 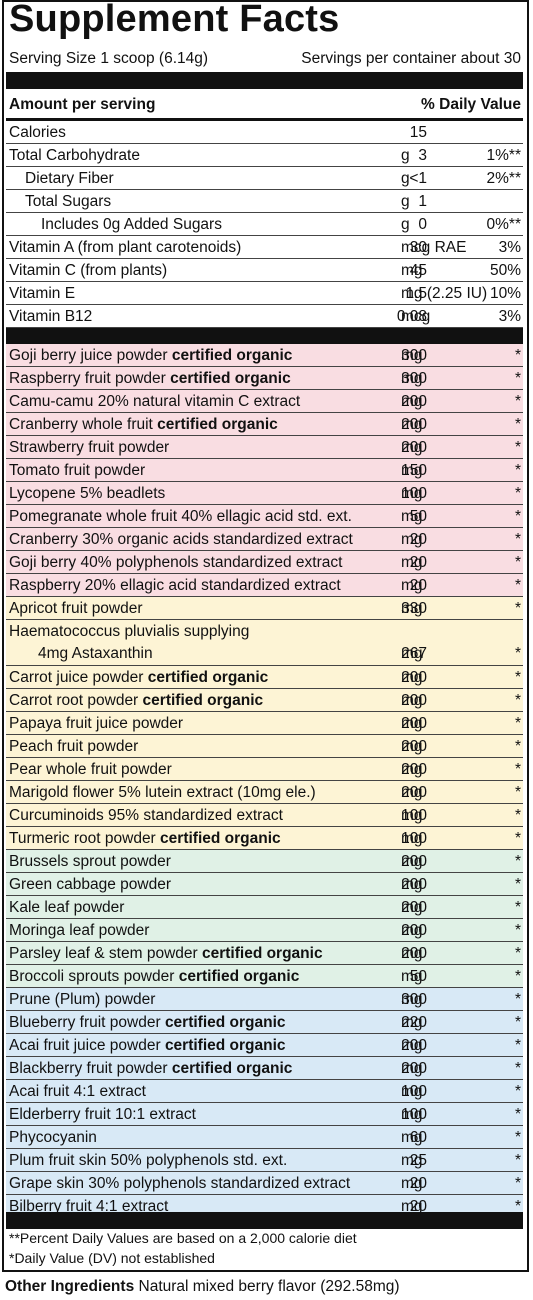 I want to click on nutrient-row: Total Sugars 1 g, so click(x=264, y=201).